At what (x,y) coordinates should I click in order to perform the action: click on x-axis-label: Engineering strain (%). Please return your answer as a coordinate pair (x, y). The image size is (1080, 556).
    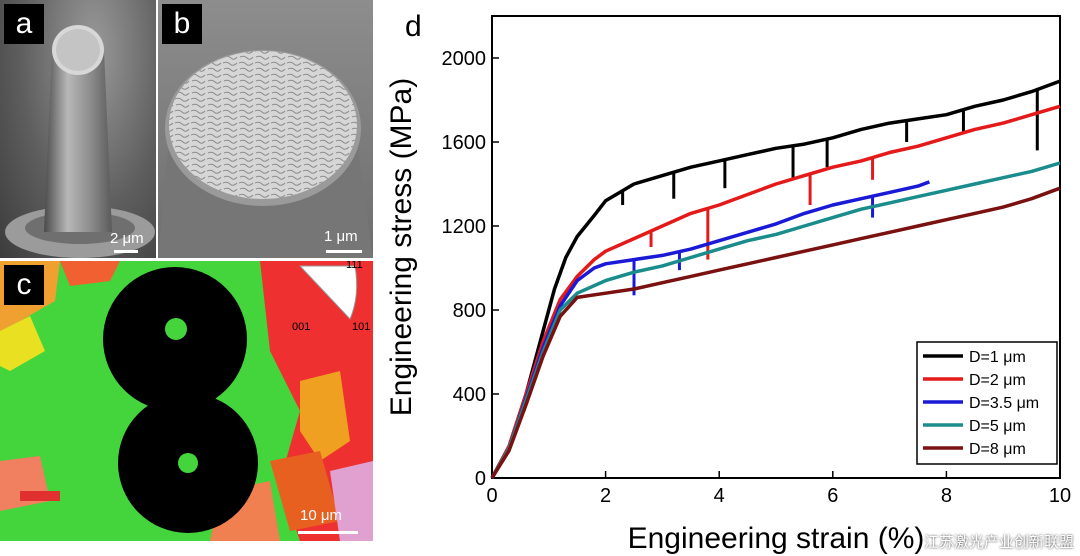
    Looking at the image, I should click on (776, 538).